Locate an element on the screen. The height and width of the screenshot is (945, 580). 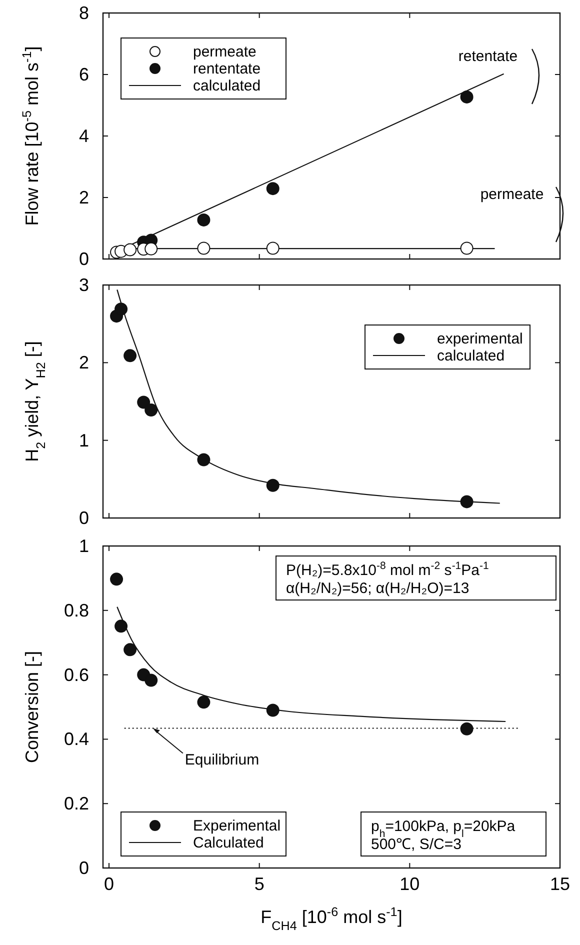
y-axis-title: Conversion [-] is located at coordinates (32, 707).